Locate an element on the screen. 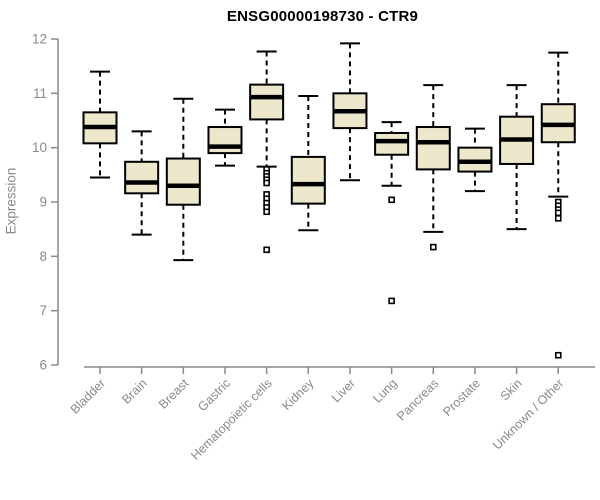 This screenshot has height=500, width=600. x-tick-label-breast: Breast is located at coordinates (174, 394).